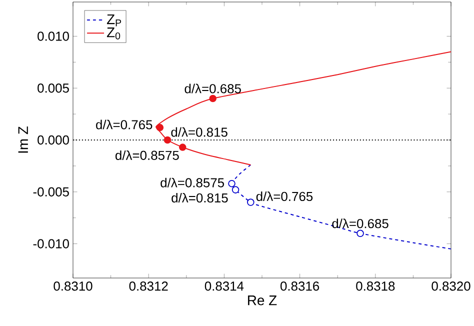  I want to click on x-tick-label: 0.8314, so click(224, 286).